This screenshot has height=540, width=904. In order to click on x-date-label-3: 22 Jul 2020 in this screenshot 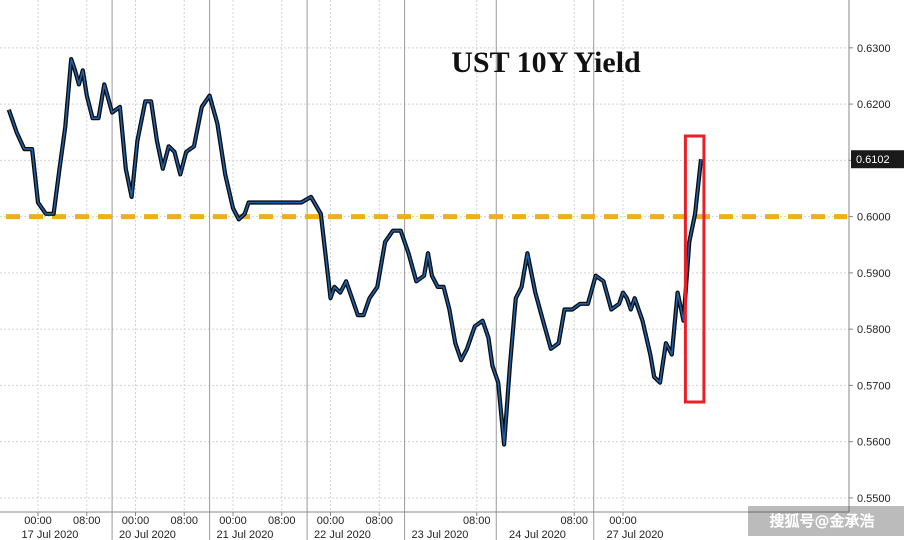, I will do `click(342, 534)`.